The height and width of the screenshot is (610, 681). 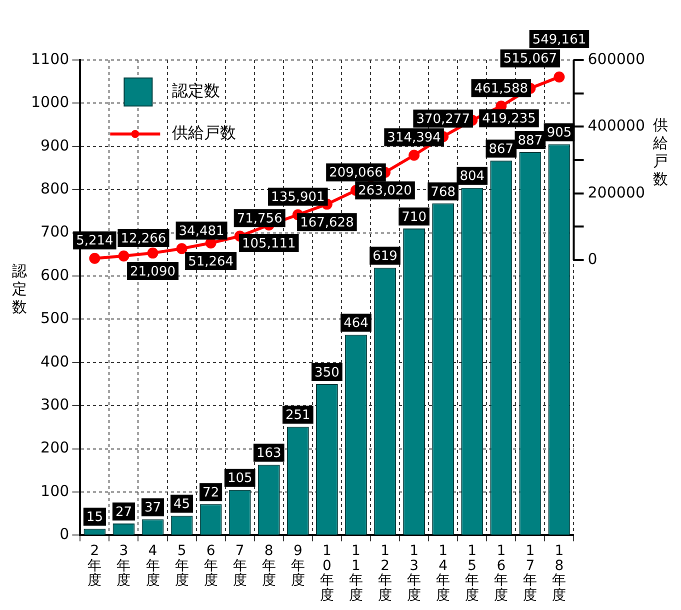 What do you see at coordinates (95, 241) in the screenshot?
I see `data-label: 5,214` at bounding box center [95, 241].